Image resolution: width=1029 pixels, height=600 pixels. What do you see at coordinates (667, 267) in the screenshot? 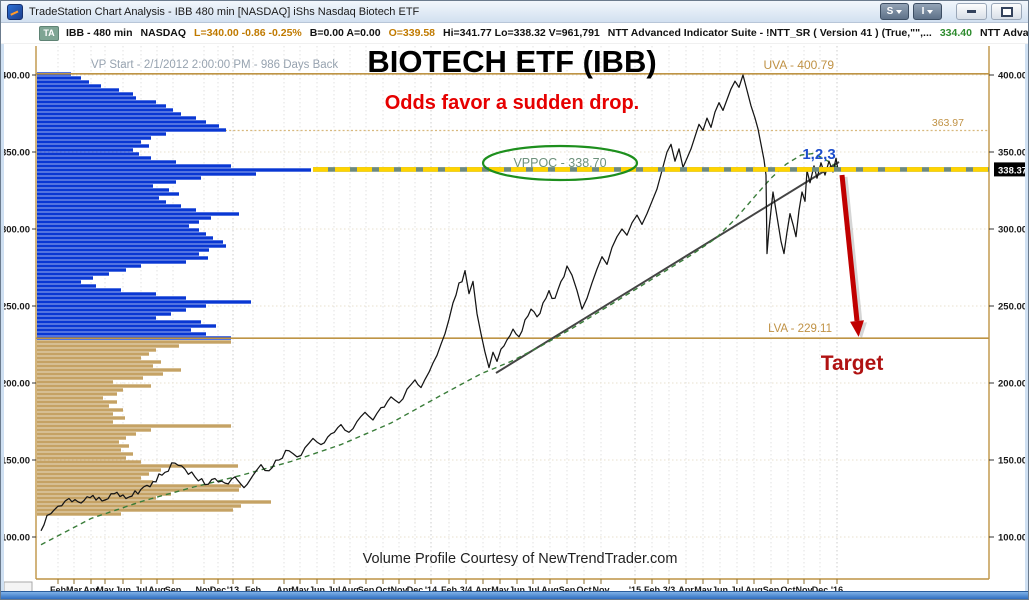
I see `trendline` at bounding box center [667, 267].